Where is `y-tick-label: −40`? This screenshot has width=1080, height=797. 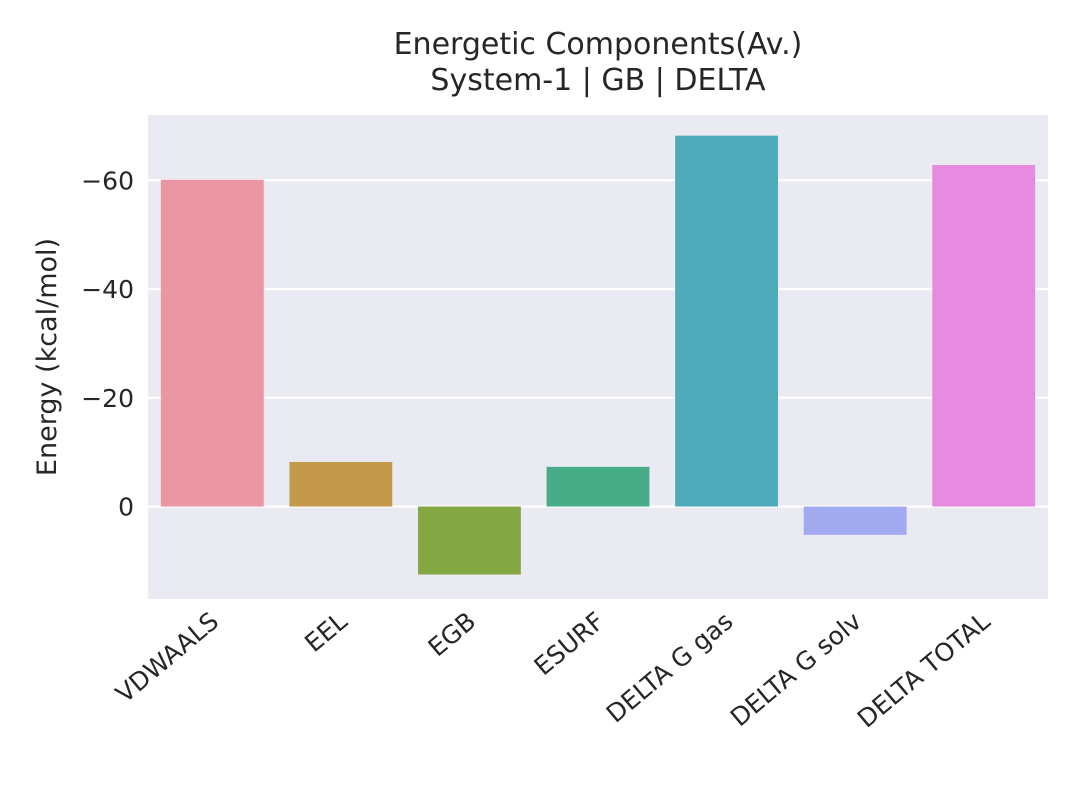
y-tick-label: −40 is located at coordinates (107, 289).